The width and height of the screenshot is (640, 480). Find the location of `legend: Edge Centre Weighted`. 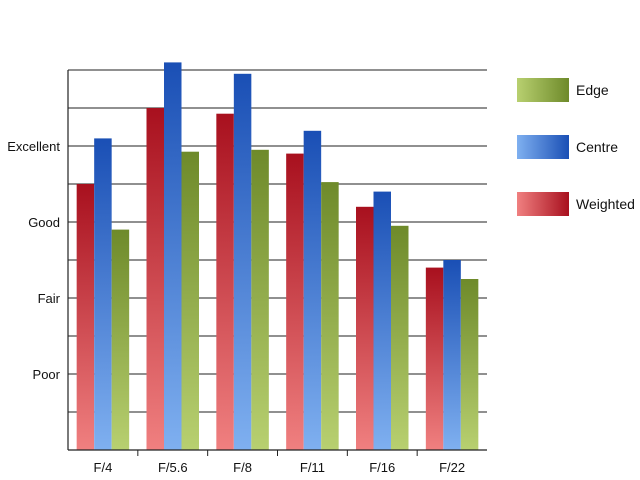

legend: Edge Centre Weighted is located at coordinates (576, 147).